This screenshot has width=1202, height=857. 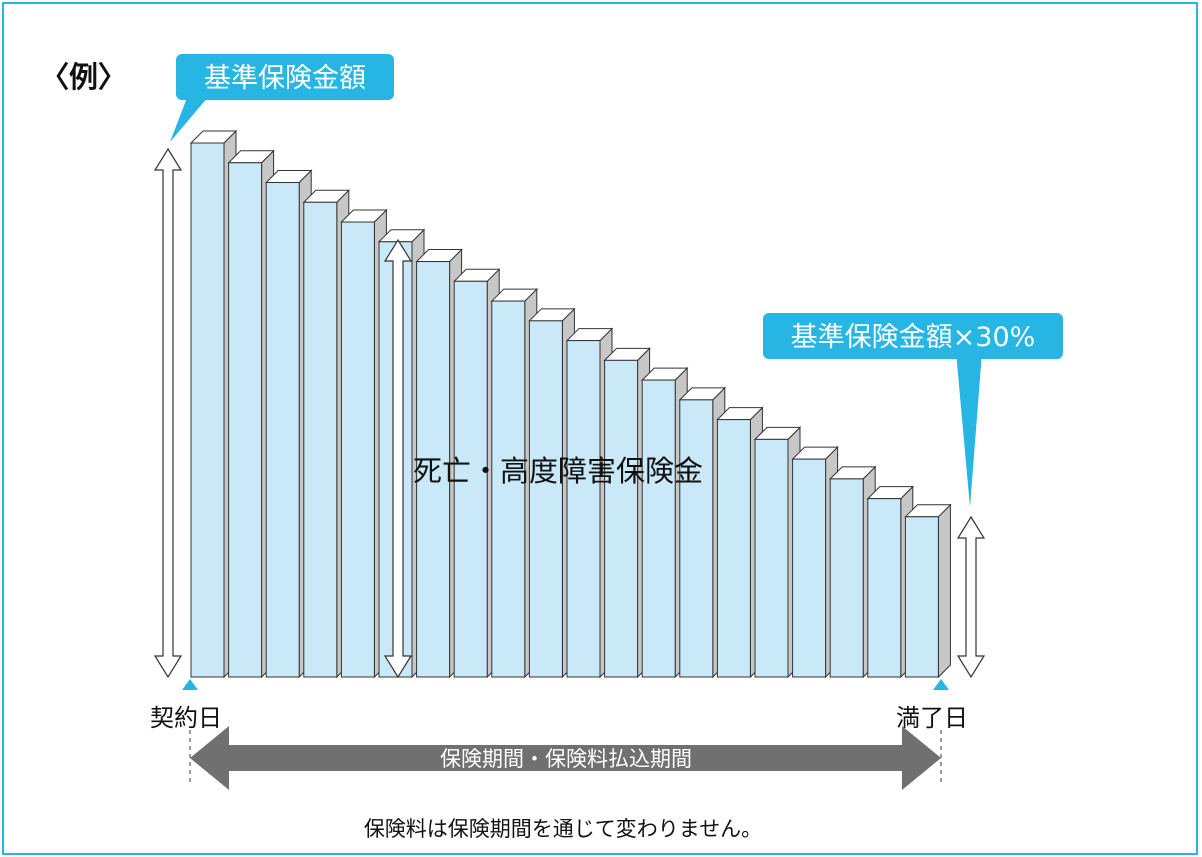 I want to click on example-label: 〈例〉, so click(x=83, y=77).